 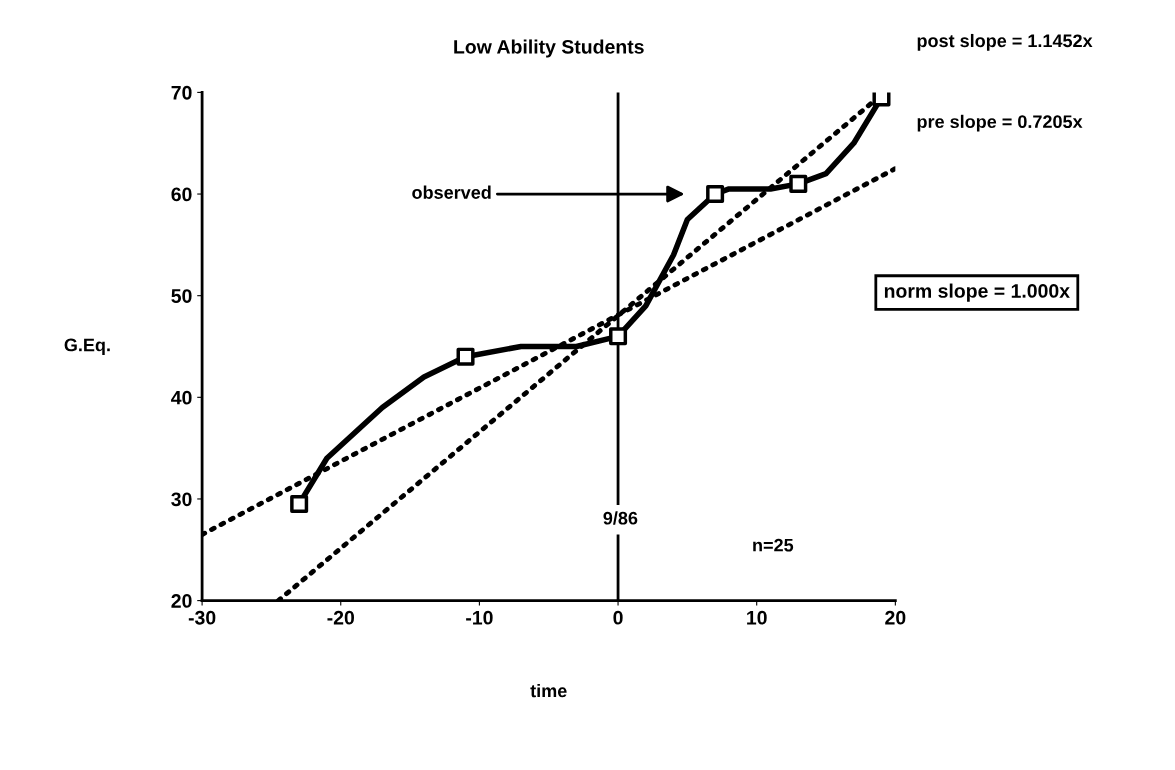 I want to click on text: pre slope = 0.7205x, so click(x=1000, y=123).